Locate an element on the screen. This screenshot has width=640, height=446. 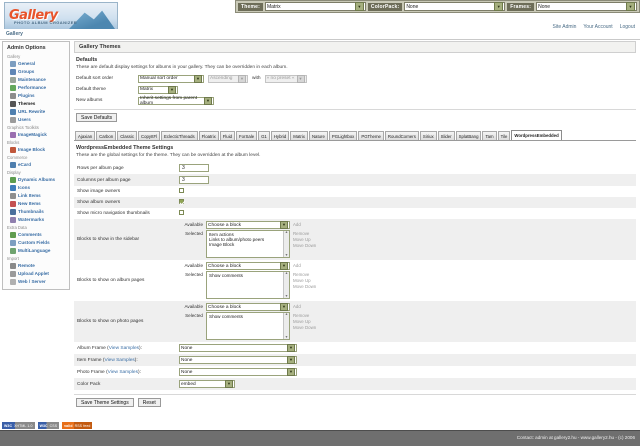
sidebar-item-general: General is located at coordinates (38, 63).